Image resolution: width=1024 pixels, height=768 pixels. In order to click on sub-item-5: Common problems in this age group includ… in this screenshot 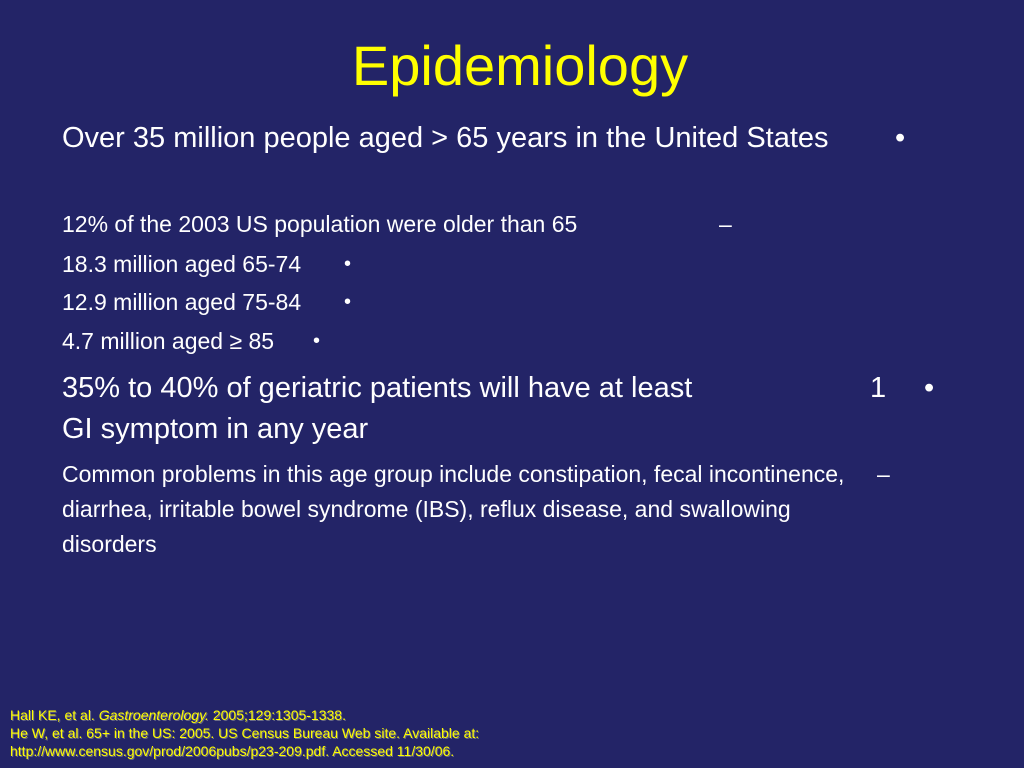, I will do `click(453, 509)`.